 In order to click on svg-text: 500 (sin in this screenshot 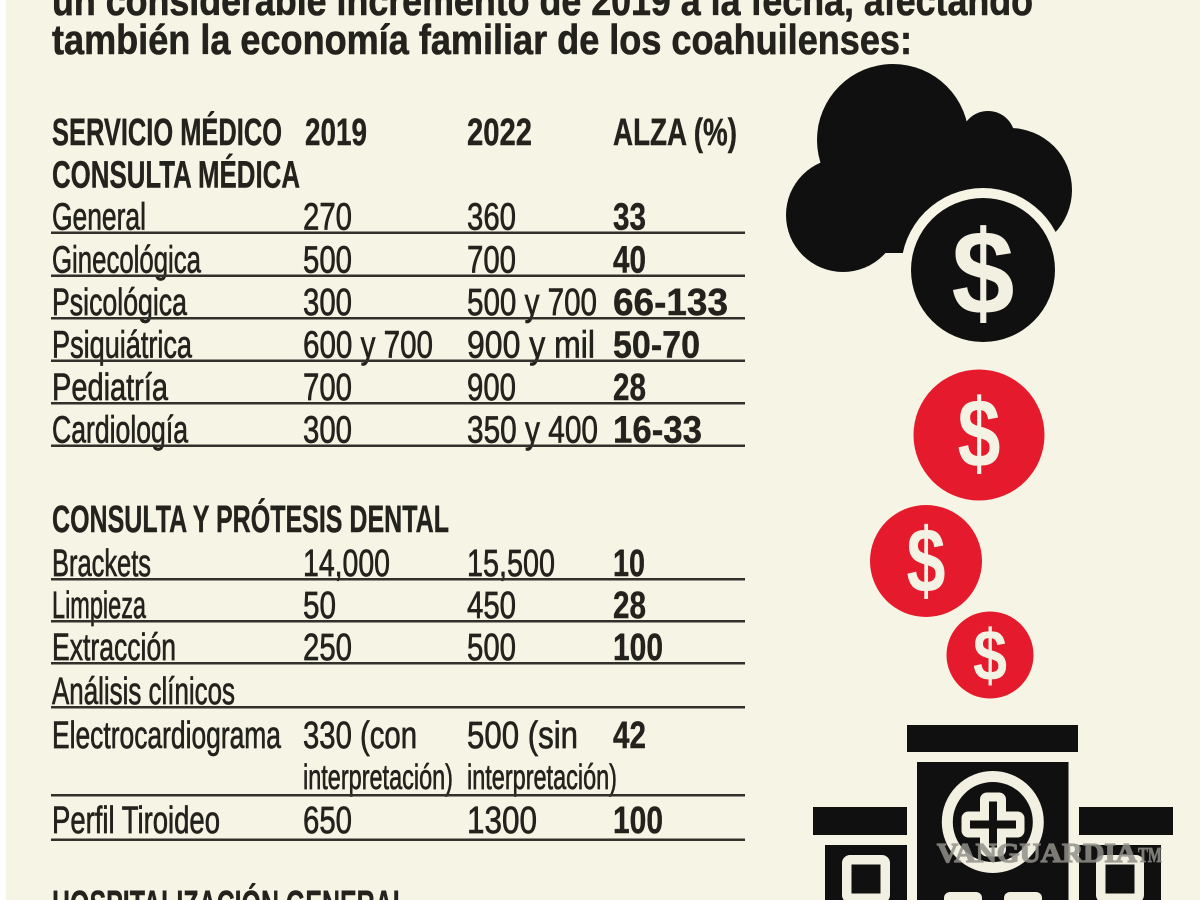, I will do `click(522, 736)`.